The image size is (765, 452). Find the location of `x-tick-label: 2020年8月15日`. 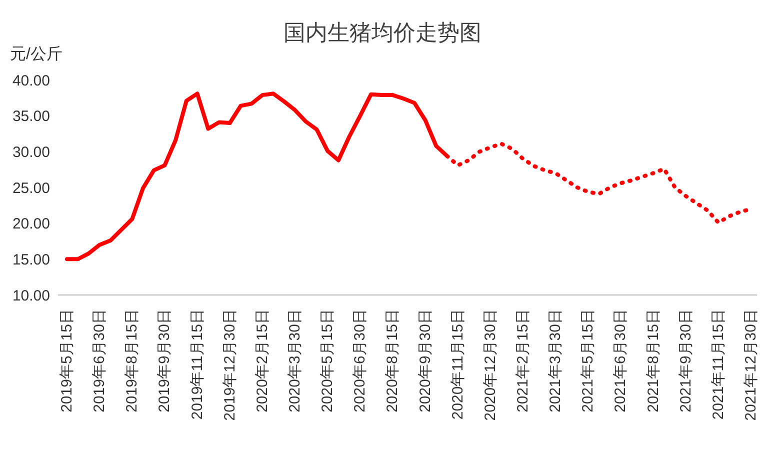

x-tick-label: 2020年8月15日 is located at coordinates (393, 360).